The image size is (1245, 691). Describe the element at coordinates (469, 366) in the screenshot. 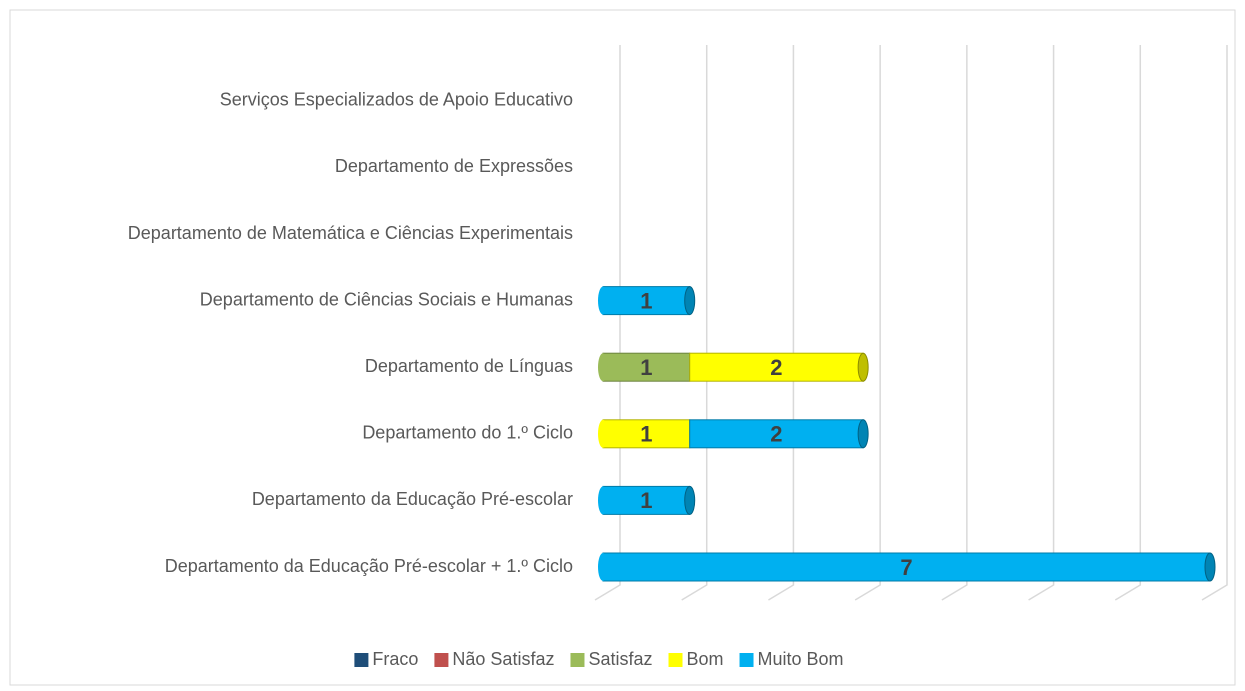

I see `category-label: Departamento de Línguas` at that location.